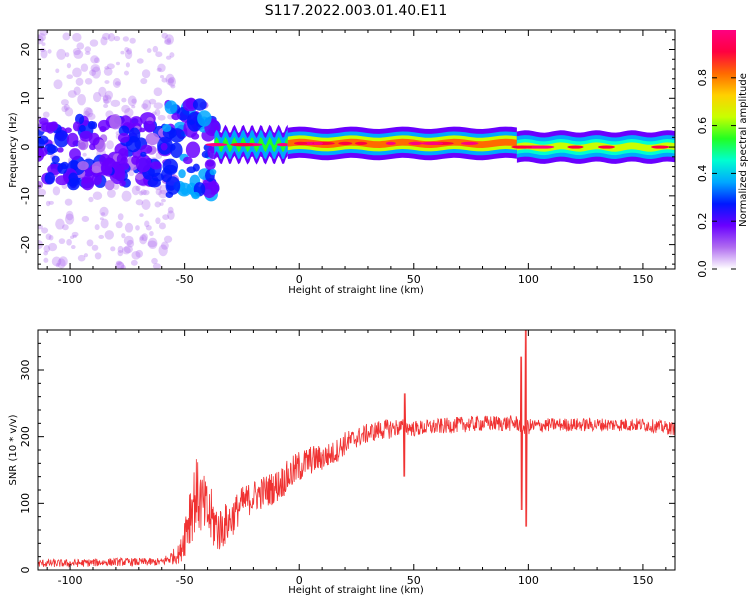  What do you see at coordinates (25, 503) in the screenshot?
I see `snr-ytick-label: 100` at bounding box center [25, 503].